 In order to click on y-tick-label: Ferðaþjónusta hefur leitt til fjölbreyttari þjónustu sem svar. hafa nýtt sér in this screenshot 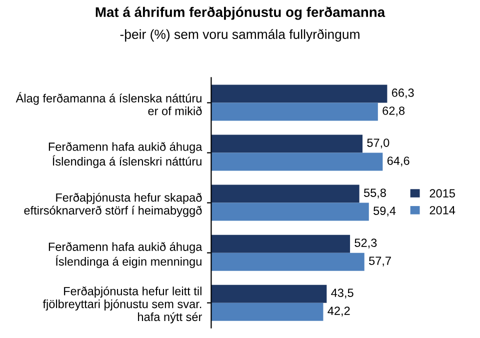, I will do `click(122, 305)`.